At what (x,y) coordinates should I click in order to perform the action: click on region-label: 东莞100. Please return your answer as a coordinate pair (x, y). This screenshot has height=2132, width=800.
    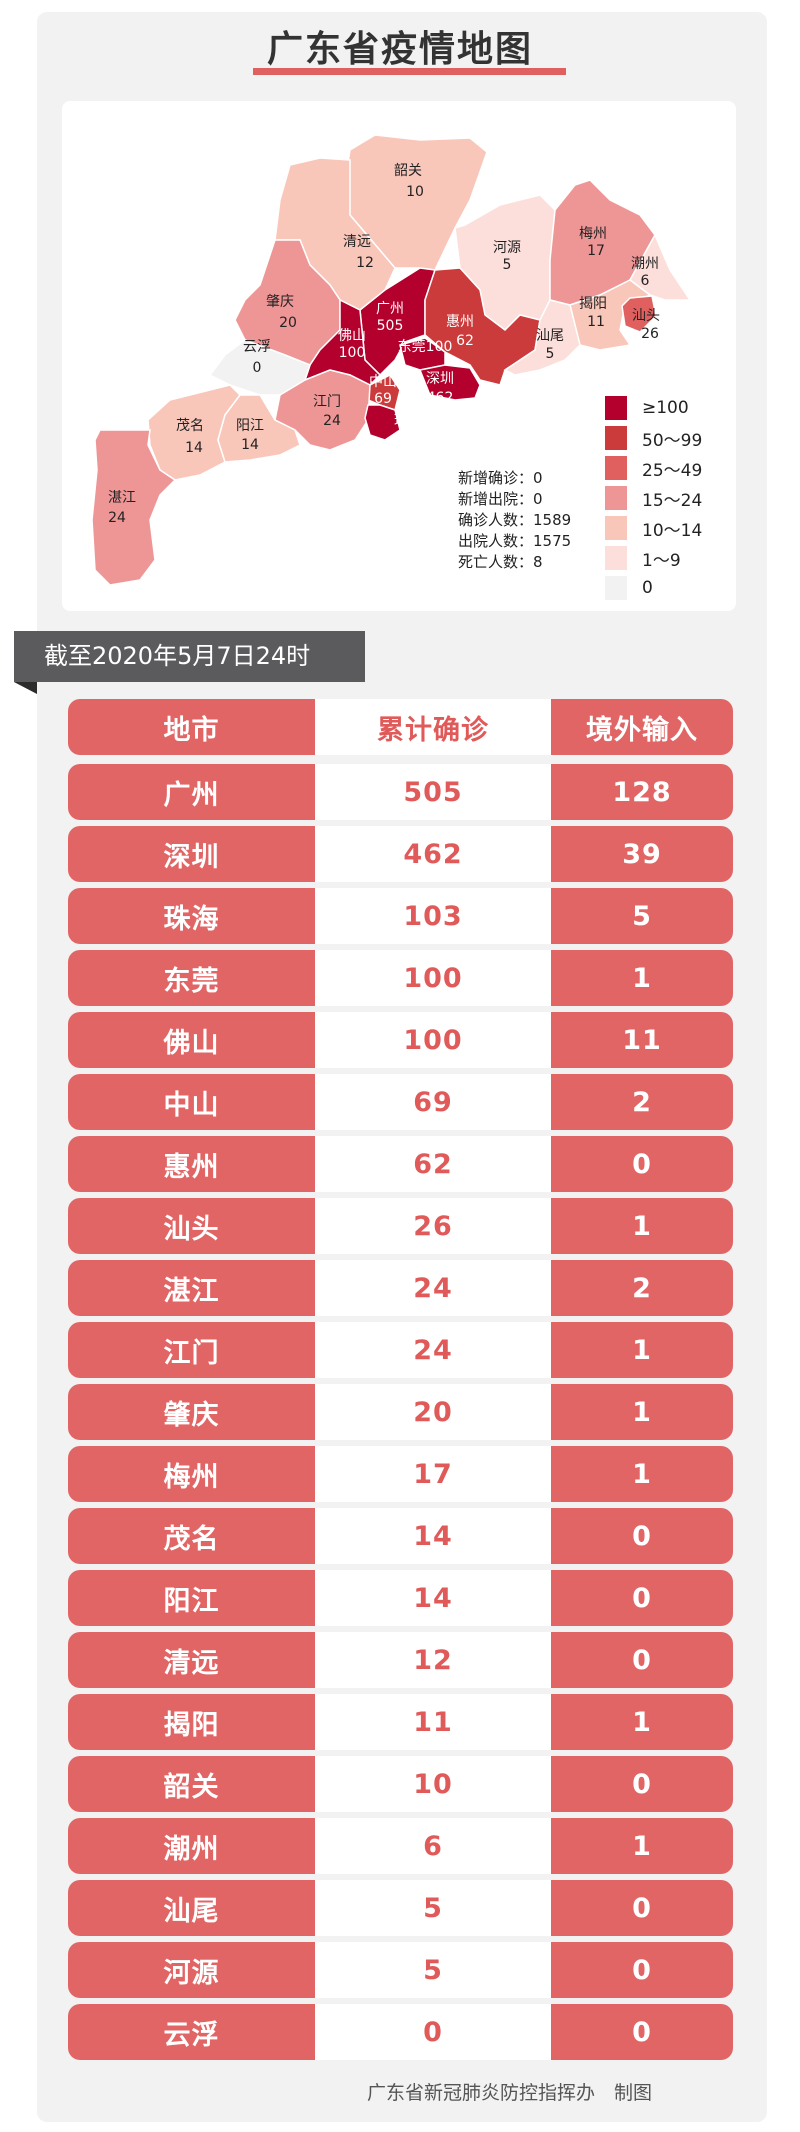
    Looking at the image, I should click on (425, 347).